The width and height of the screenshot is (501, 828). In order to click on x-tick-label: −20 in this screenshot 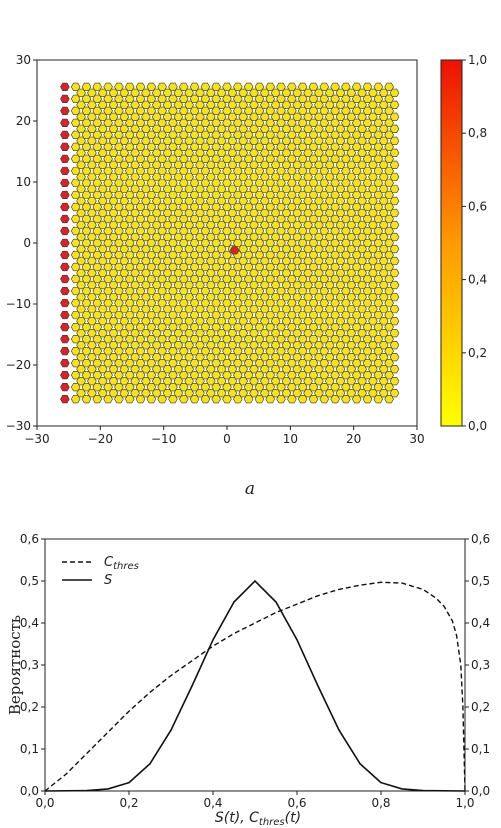, I will do `click(100, 439)`.